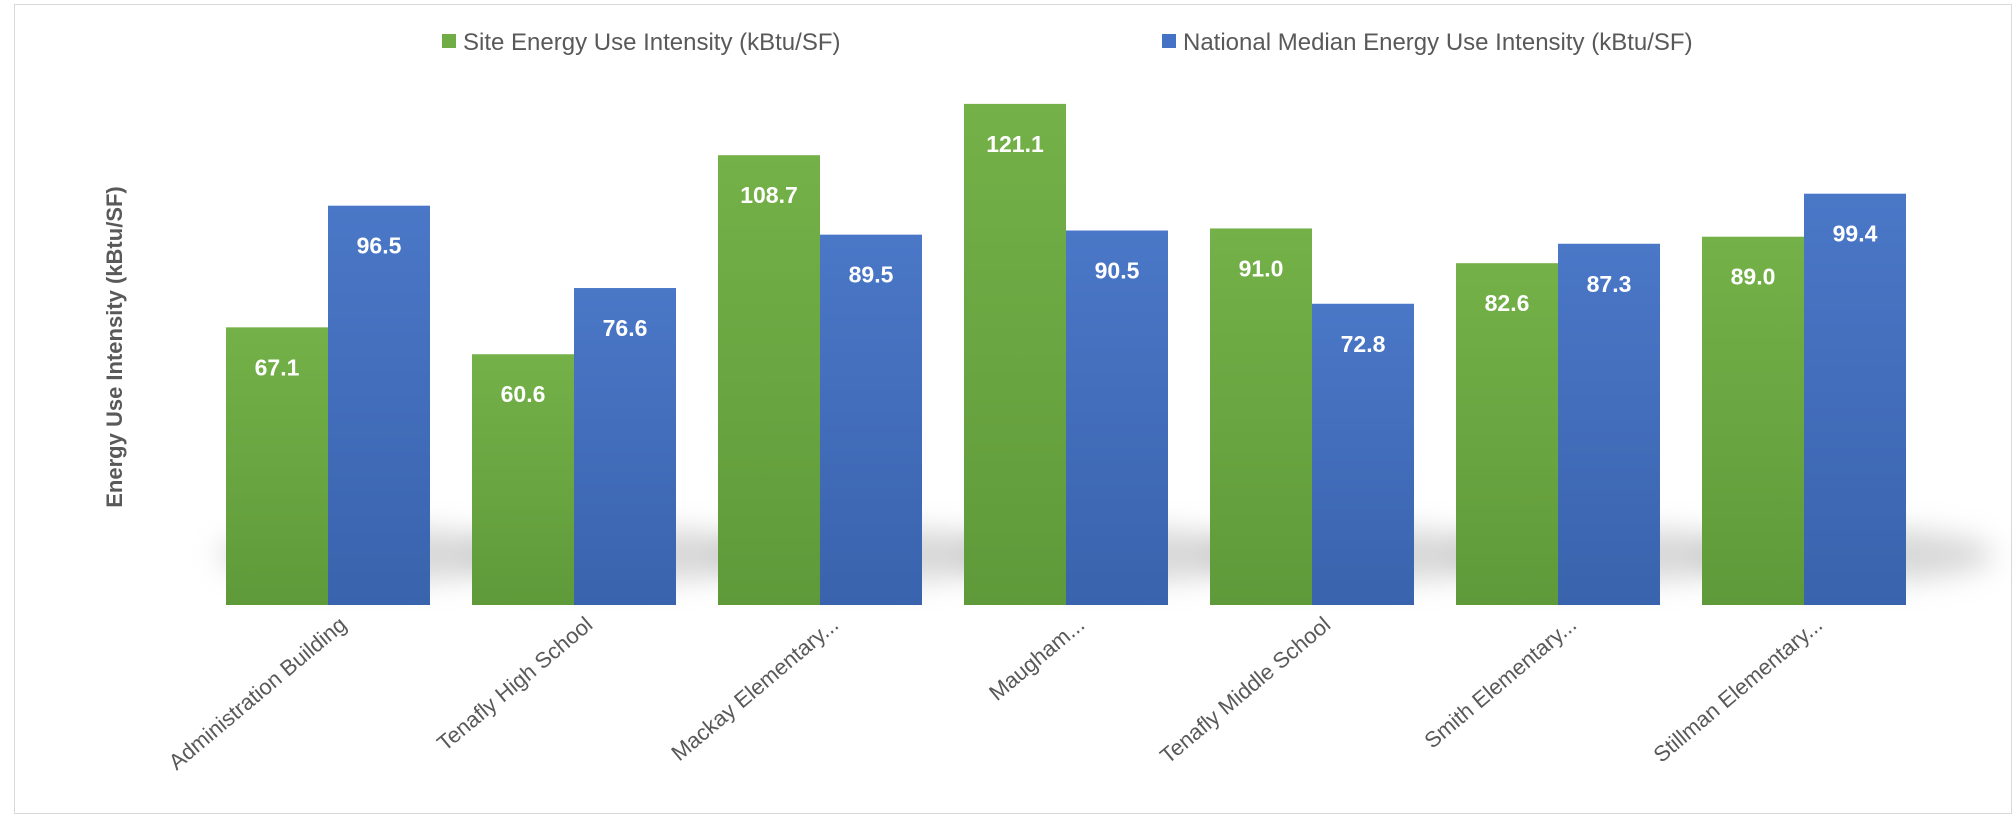 The image size is (2016, 818). What do you see at coordinates (1261, 268) in the screenshot?
I see `data-label: 91.0` at bounding box center [1261, 268].